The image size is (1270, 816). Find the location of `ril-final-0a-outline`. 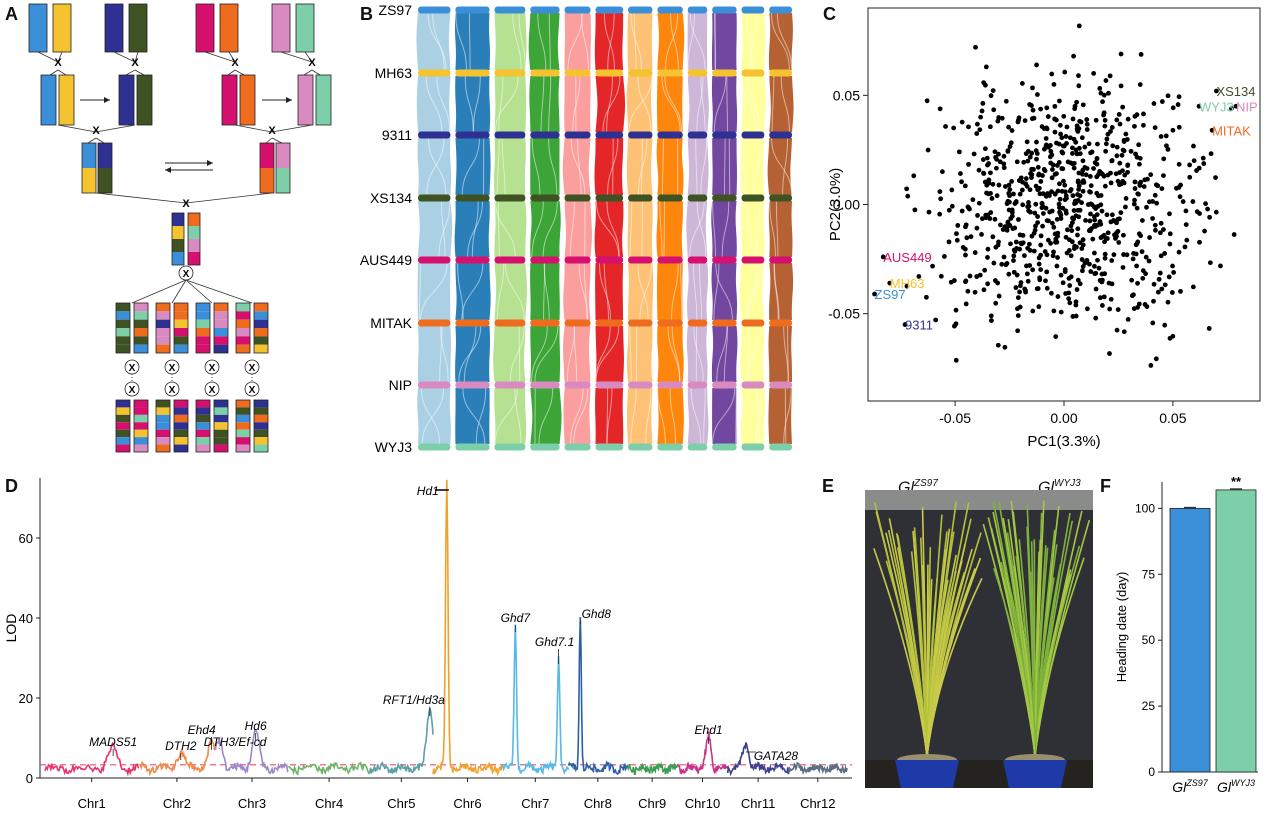

ril-final-0a-outline is located at coordinates (123, 426).